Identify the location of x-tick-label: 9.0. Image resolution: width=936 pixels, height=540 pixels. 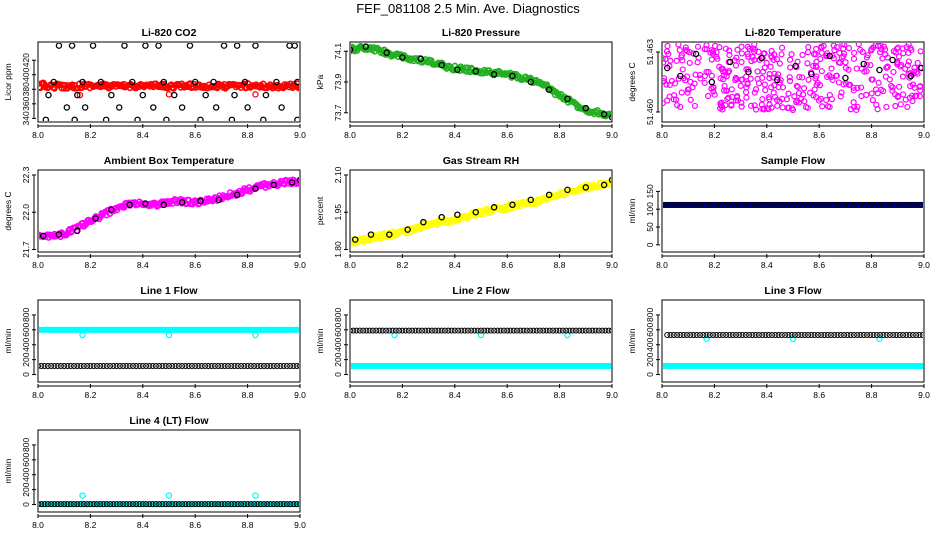
(924, 135).